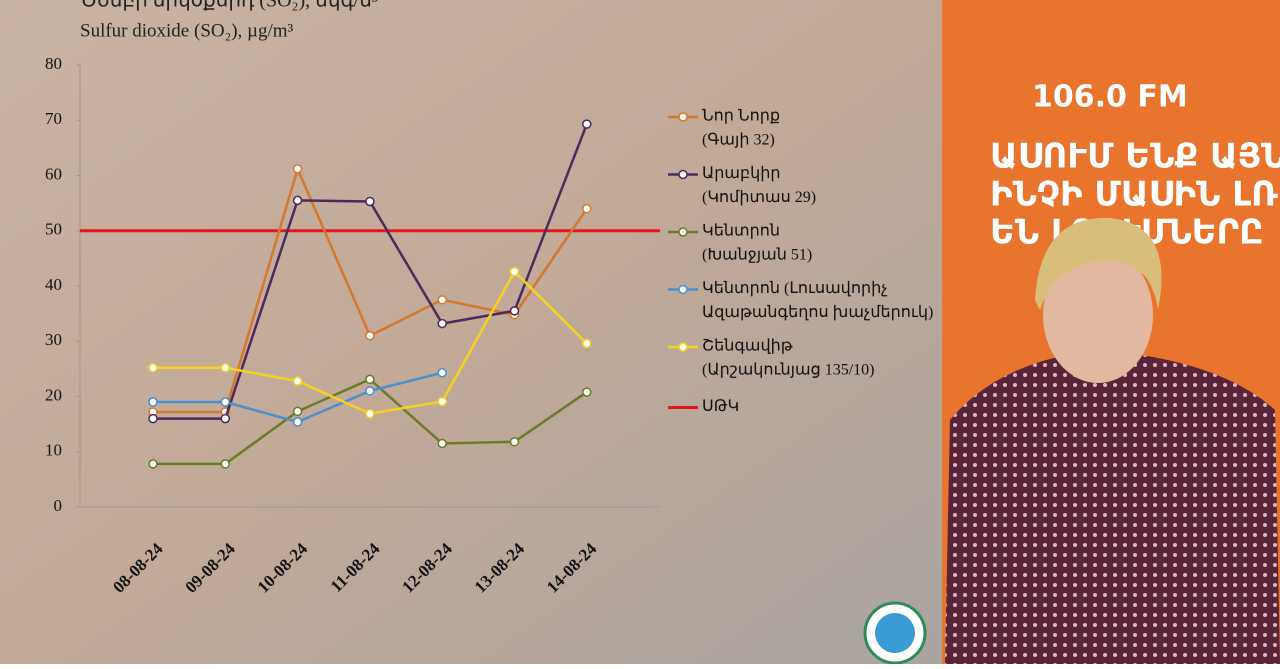 The height and width of the screenshot is (669, 1280). Describe the element at coordinates (1112, 507) in the screenshot. I see `person-body` at that location.